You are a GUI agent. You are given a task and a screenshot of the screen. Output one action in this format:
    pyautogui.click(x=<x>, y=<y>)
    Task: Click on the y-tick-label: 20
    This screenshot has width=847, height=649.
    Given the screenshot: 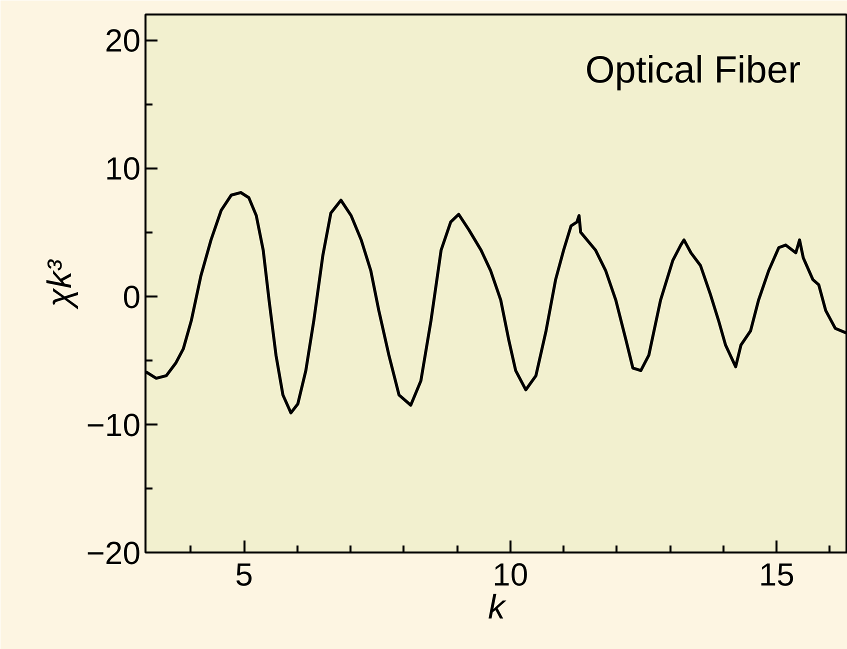 What is the action you would take?
    pyautogui.click(x=122, y=40)
    